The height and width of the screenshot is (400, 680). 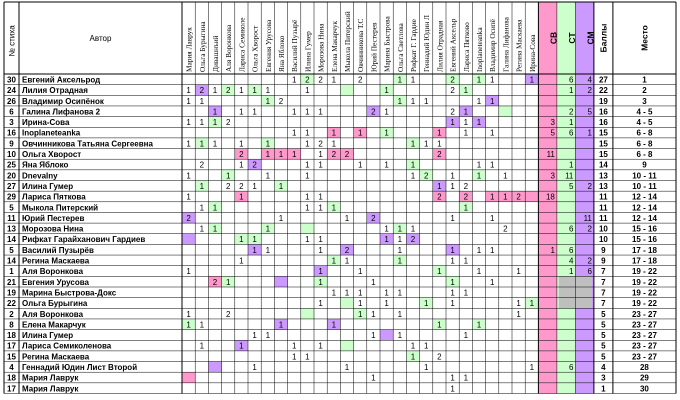 What do you see at coordinates (547, 38) in the screenshot?
I see `sv-header-fill` at bounding box center [547, 38].